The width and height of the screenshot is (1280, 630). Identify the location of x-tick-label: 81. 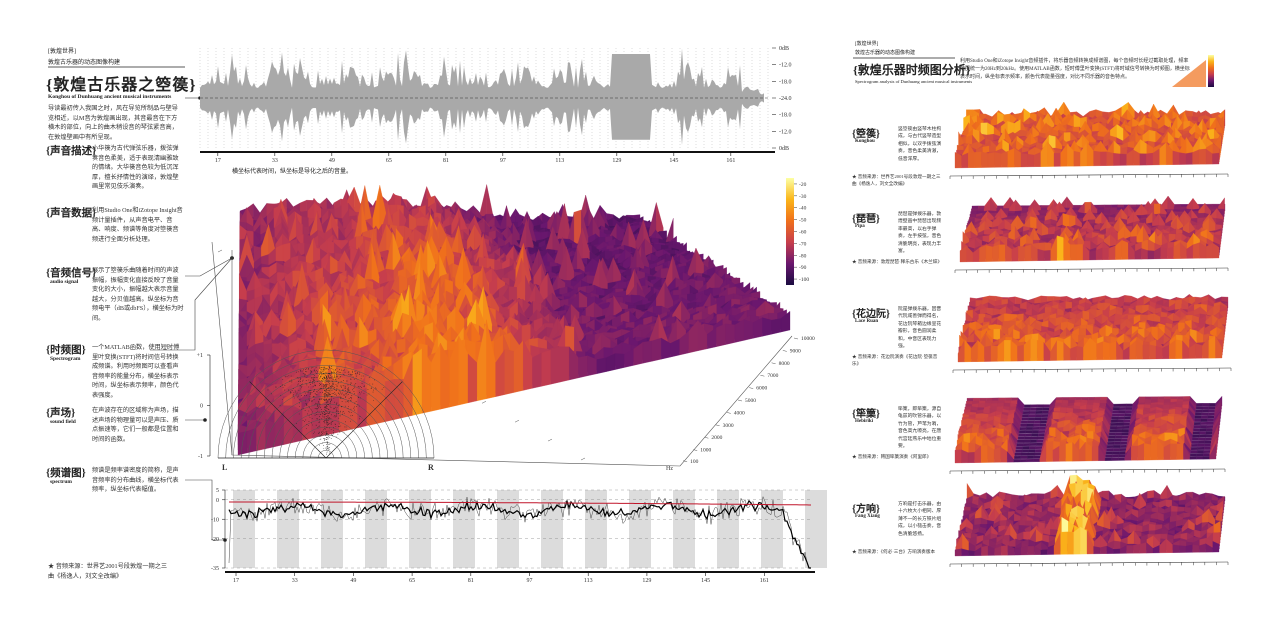
(446, 161).